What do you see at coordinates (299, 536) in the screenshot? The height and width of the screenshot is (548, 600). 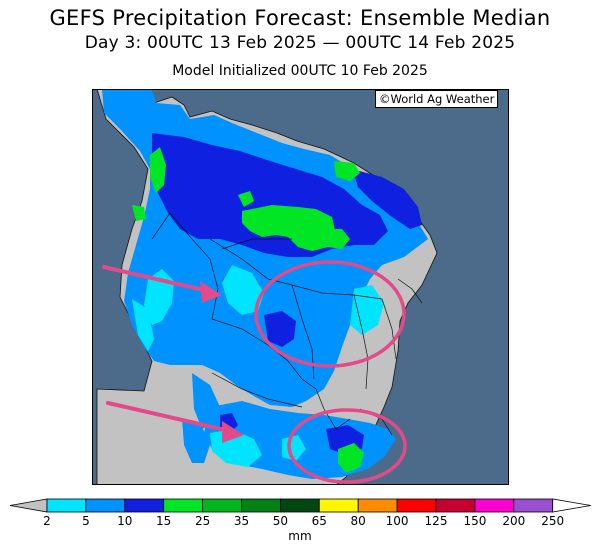 I see `colorbar-unit-label: mm` at bounding box center [299, 536].